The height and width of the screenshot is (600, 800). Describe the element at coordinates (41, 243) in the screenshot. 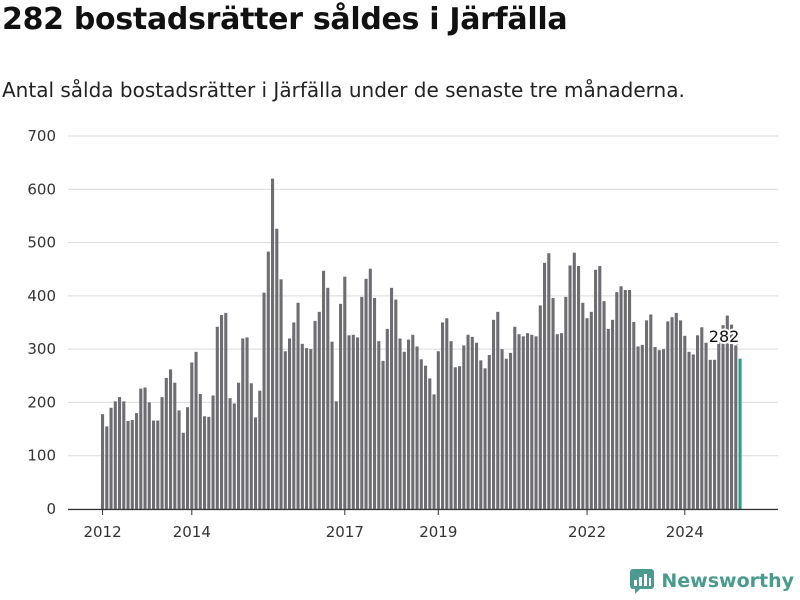

I see `y-tick-label: 500` at that location.